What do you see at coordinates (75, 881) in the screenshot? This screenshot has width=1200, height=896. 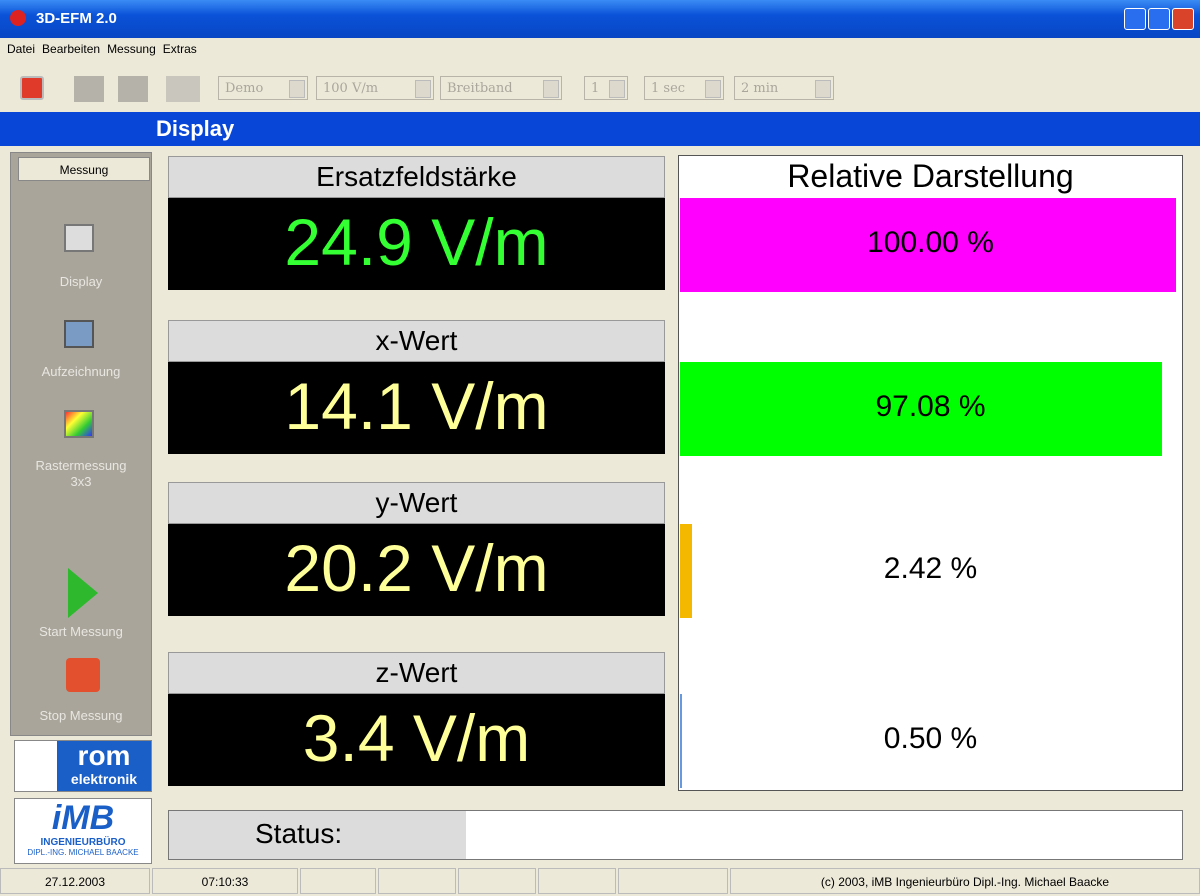 I see `statusbar-date: 27.12.2003` at bounding box center [75, 881].